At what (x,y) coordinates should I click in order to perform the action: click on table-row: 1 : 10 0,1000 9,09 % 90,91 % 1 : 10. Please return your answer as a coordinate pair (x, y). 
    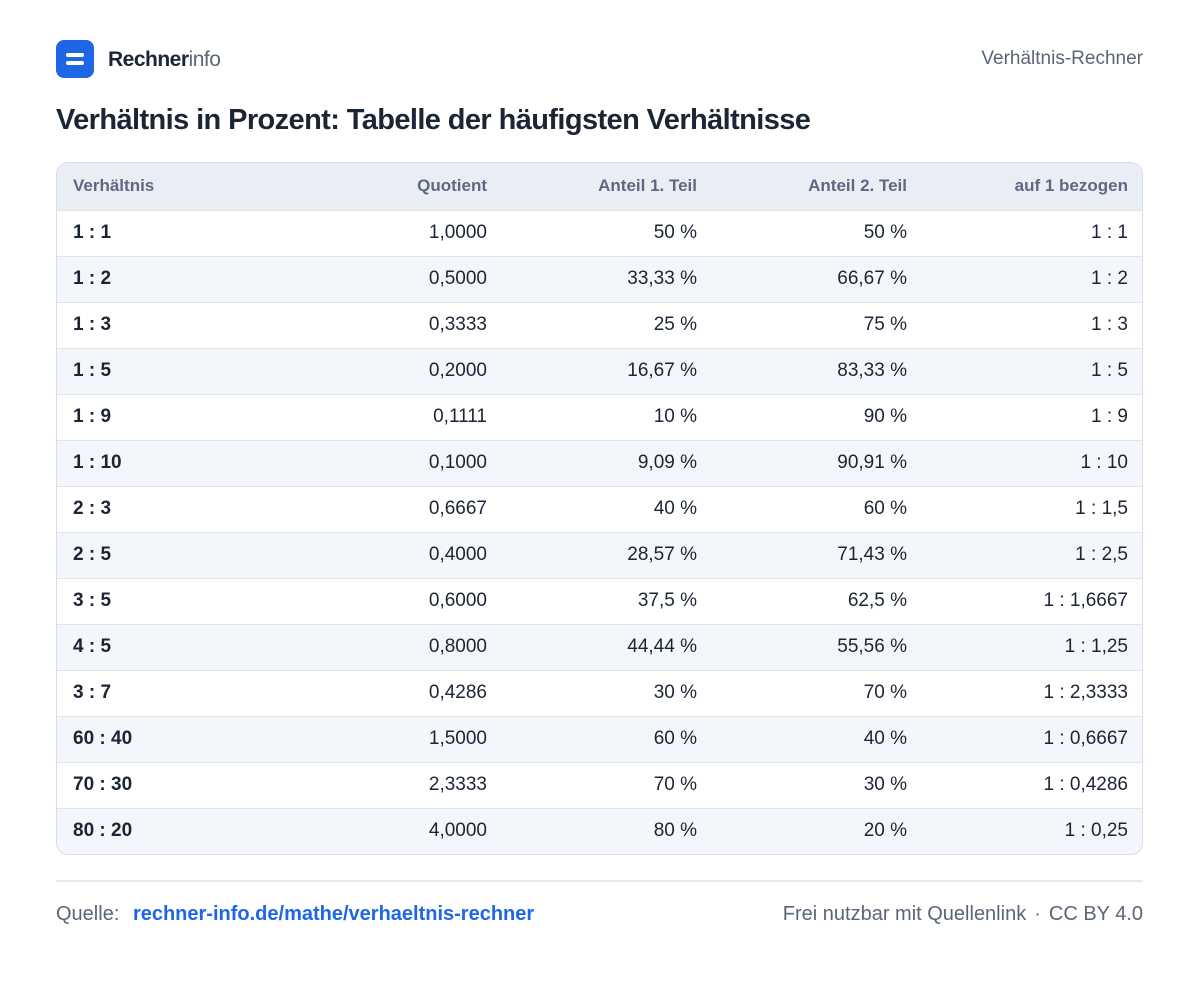
    Looking at the image, I should click on (599, 463).